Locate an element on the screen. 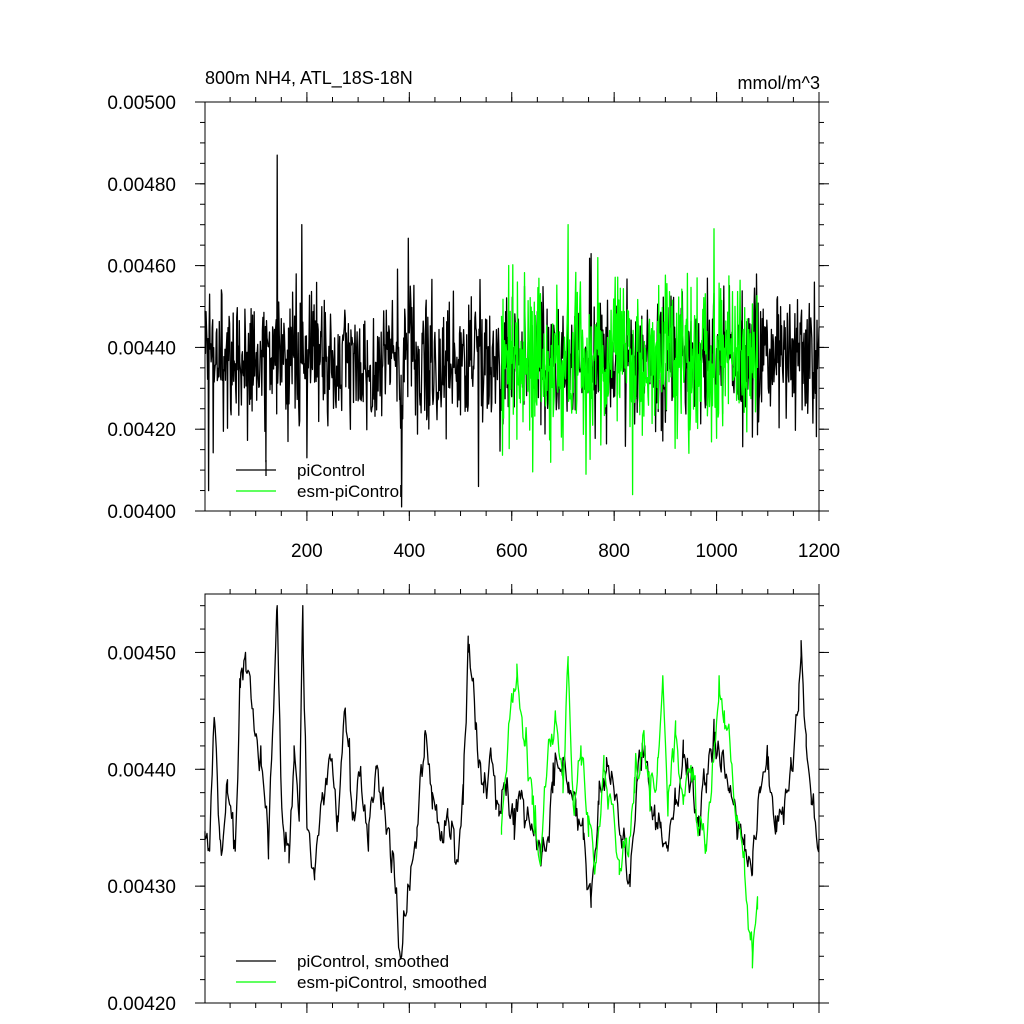  x-tick-label: 1200 is located at coordinates (819, 551).